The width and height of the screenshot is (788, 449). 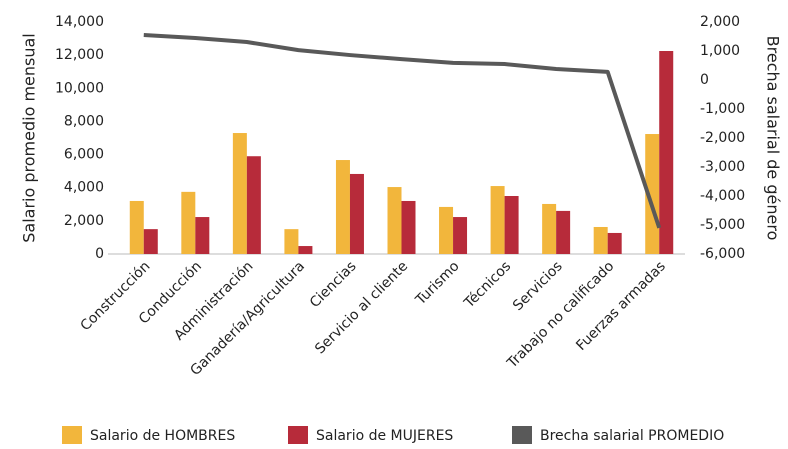 What do you see at coordinates (773, 138) in the screenshot?
I see `y2-axis-title: Brecha salarial de género` at bounding box center [773, 138].